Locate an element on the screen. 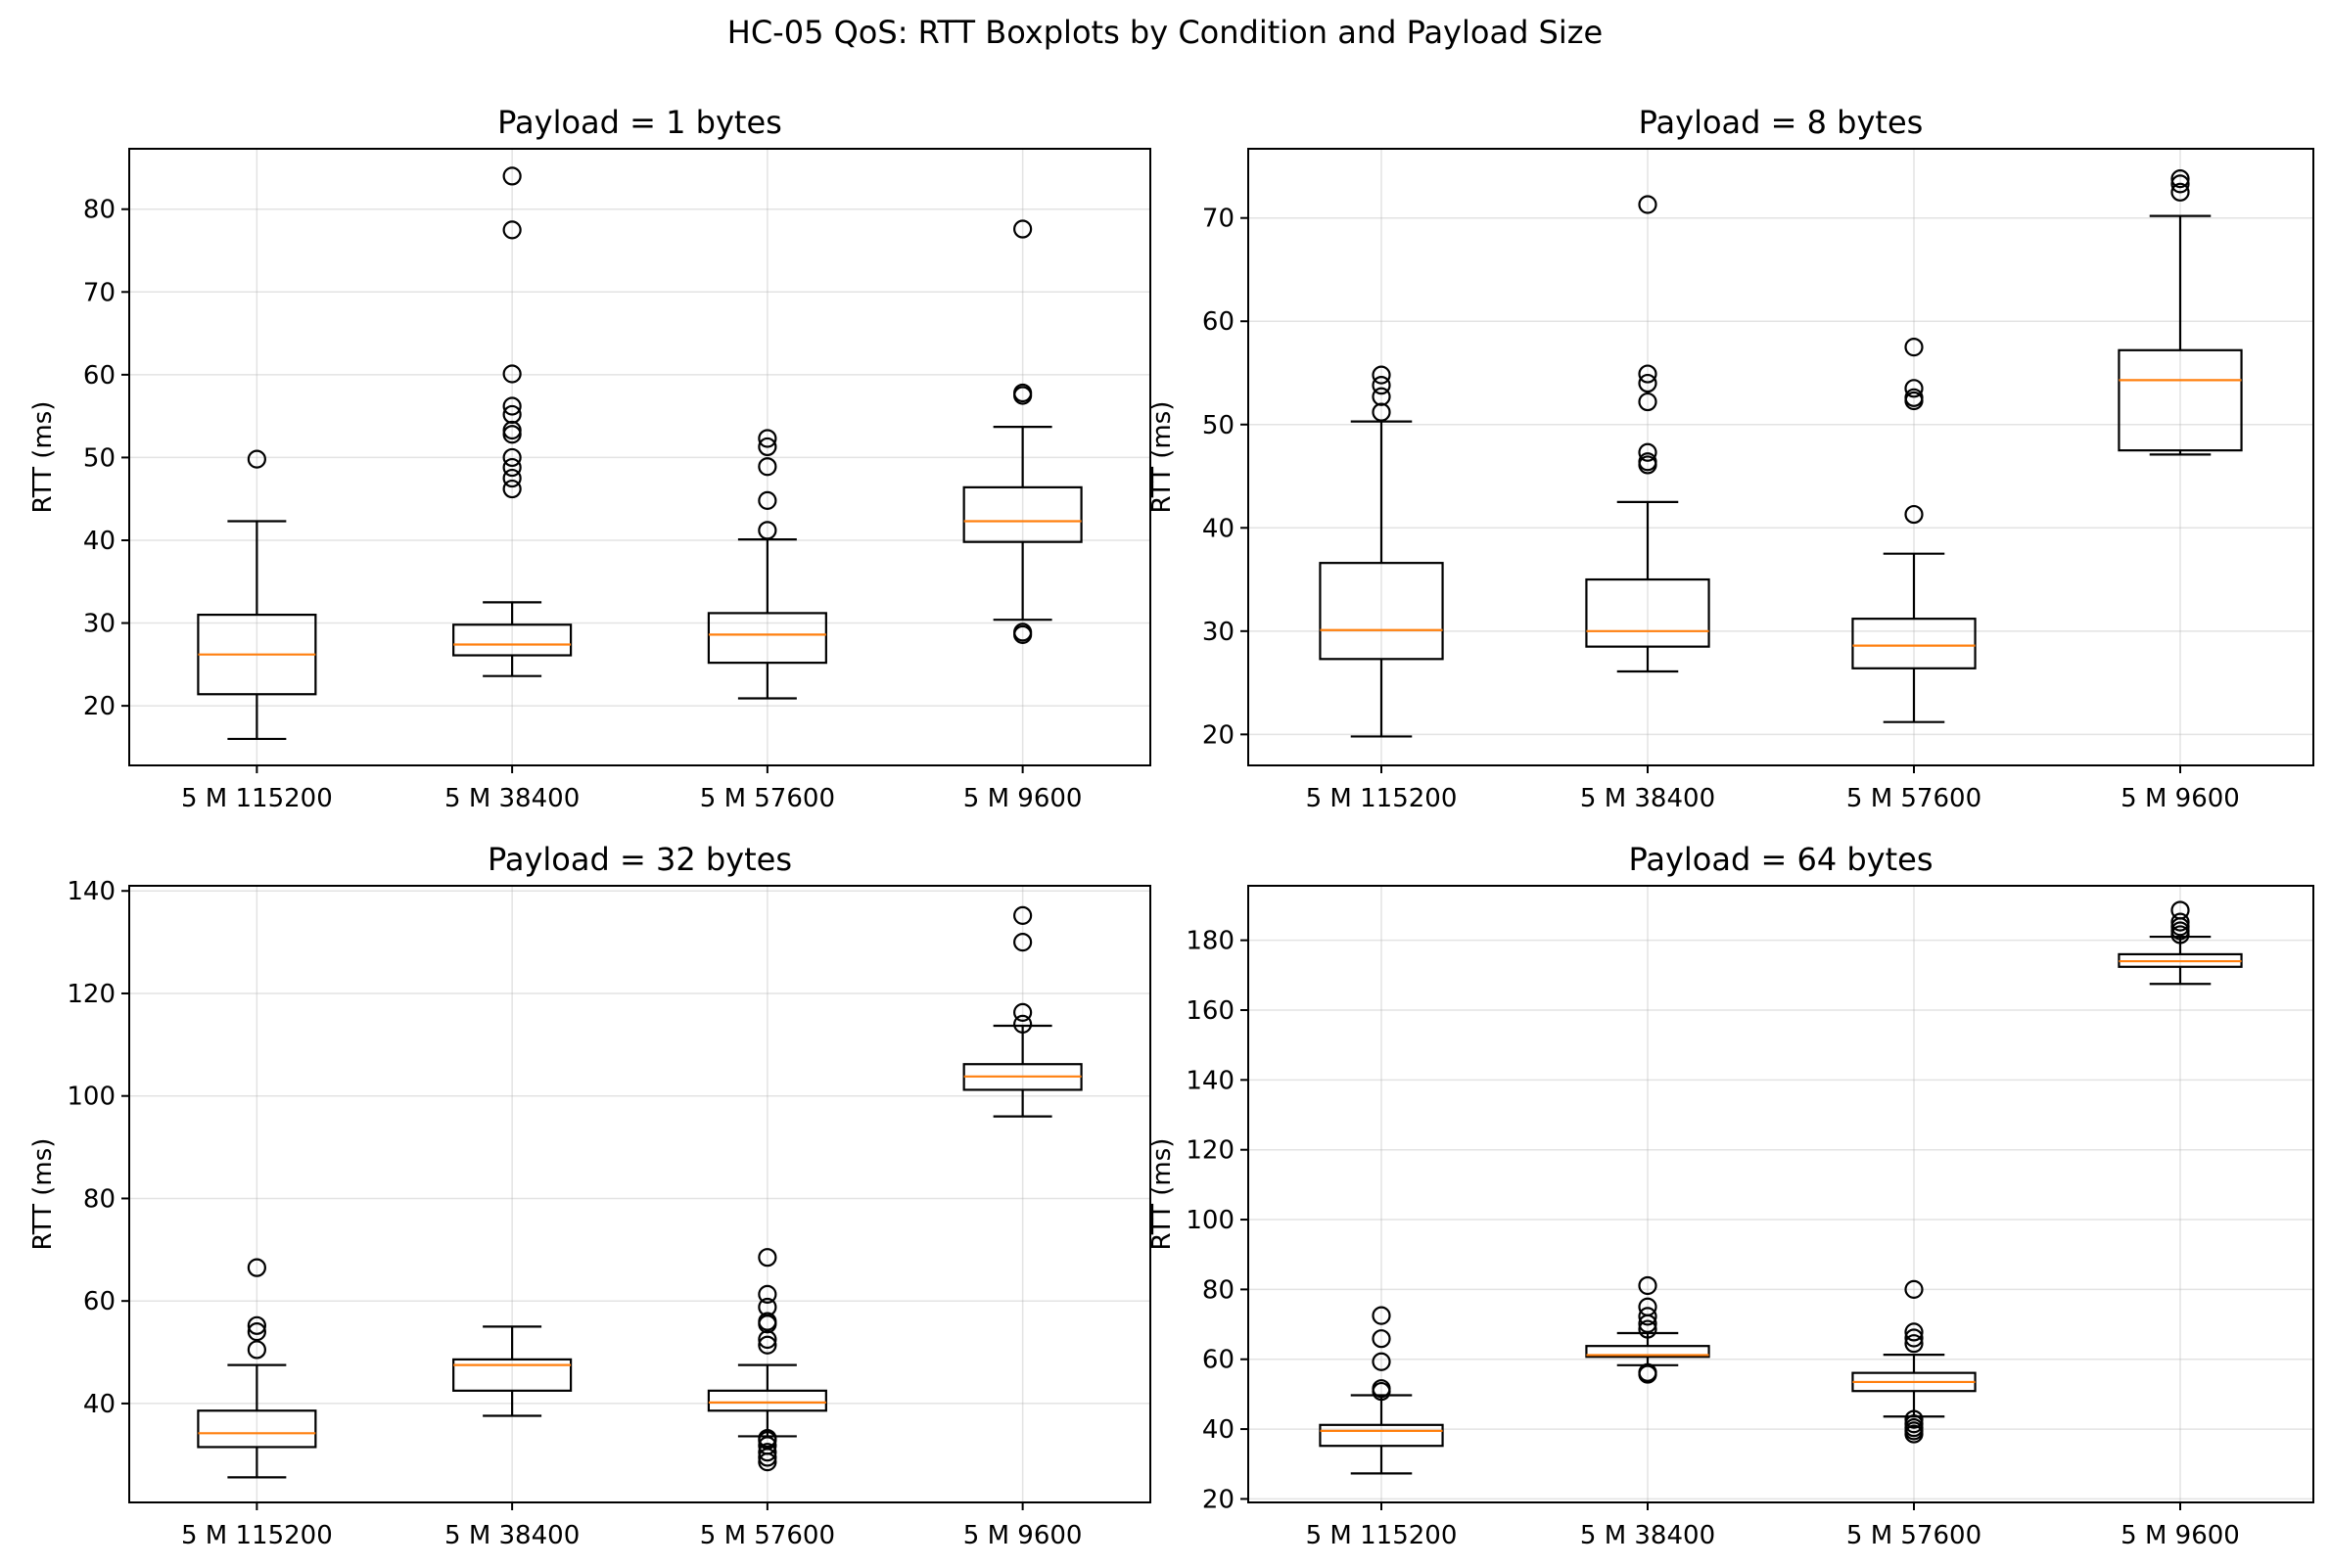 This screenshot has width=2330, height=1568. y-tick-label: 180 is located at coordinates (1210, 941).